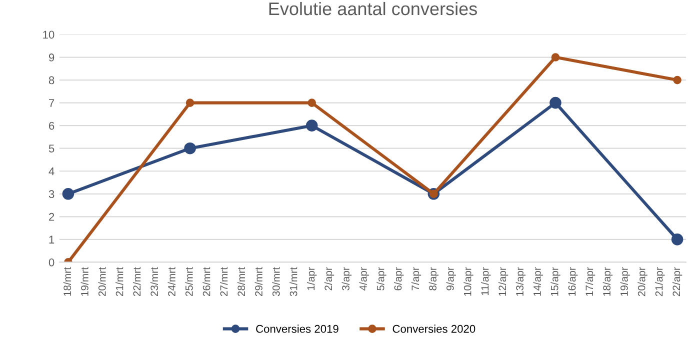 Image resolution: width=700 pixels, height=345 pixels. What do you see at coordinates (451, 278) in the screenshot?
I see `x-tick-label: 9/apr` at bounding box center [451, 278].